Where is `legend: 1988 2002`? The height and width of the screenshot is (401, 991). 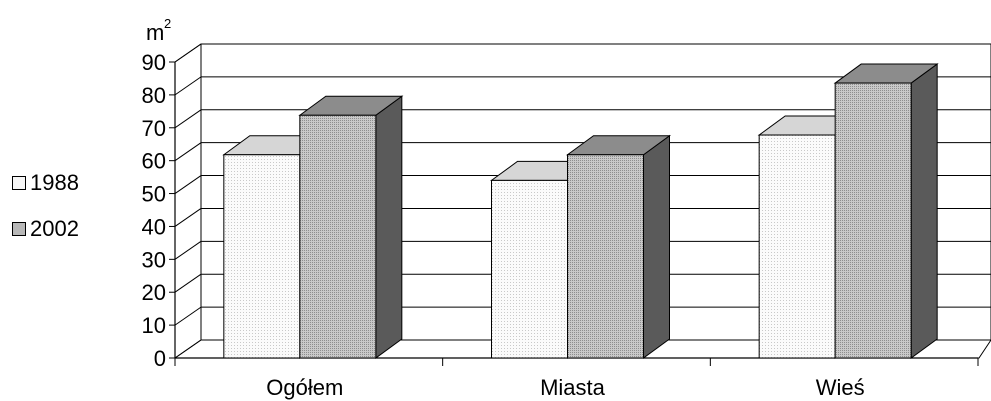
legend: 1988 2002 is located at coordinates (45, 216).